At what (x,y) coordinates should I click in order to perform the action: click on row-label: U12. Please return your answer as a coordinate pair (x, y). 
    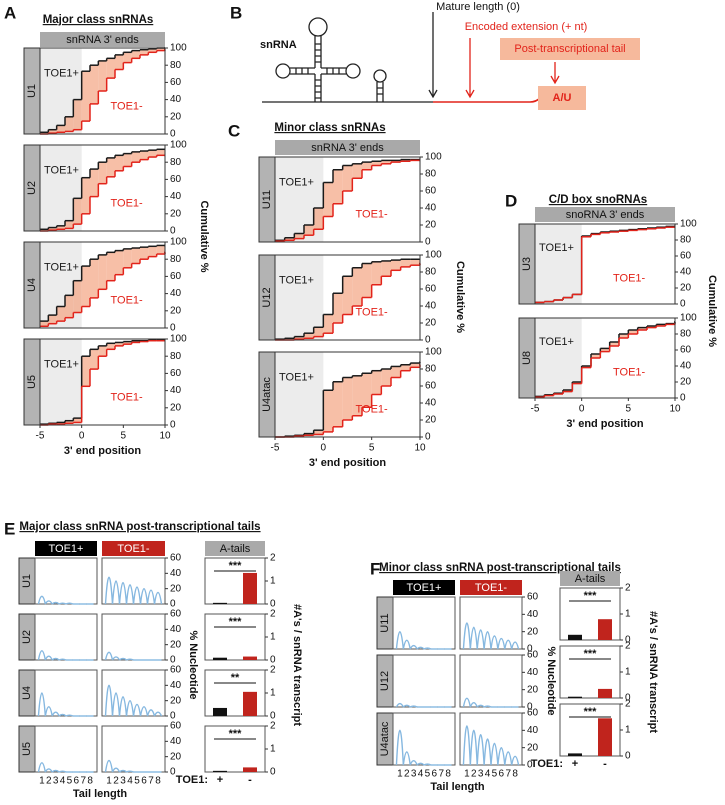
    Looking at the image, I should click on (267, 297).